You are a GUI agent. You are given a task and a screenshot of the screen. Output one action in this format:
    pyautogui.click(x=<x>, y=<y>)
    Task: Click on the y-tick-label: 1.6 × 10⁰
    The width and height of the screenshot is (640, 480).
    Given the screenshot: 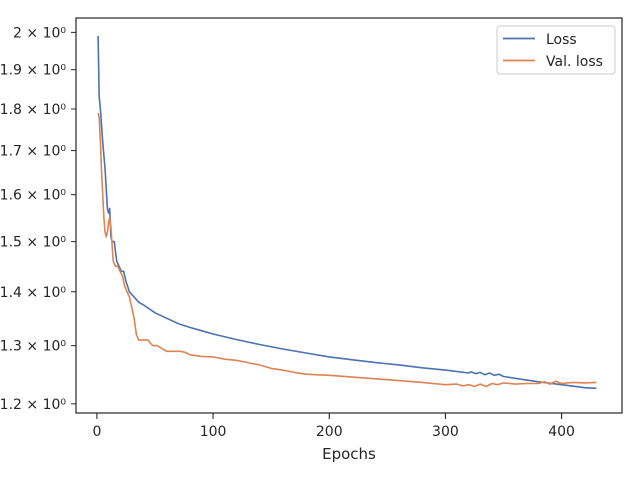 What is the action you would take?
    pyautogui.click(x=33, y=196)
    